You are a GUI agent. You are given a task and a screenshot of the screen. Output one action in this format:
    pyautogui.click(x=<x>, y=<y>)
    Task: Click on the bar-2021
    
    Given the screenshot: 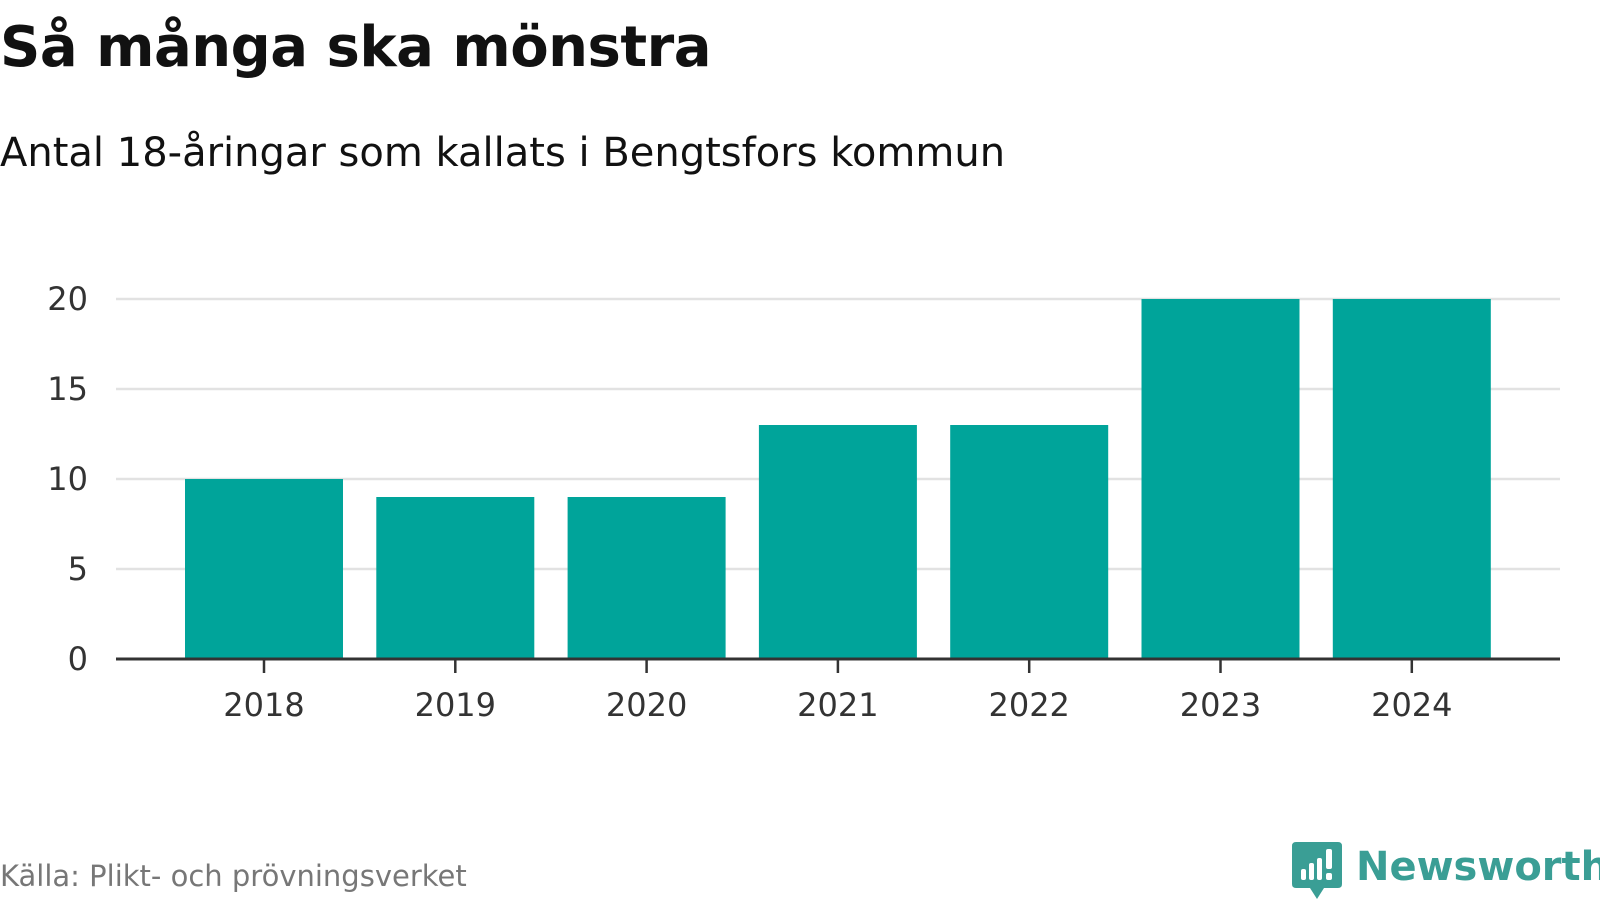 What is the action you would take?
    pyautogui.click(x=837, y=542)
    